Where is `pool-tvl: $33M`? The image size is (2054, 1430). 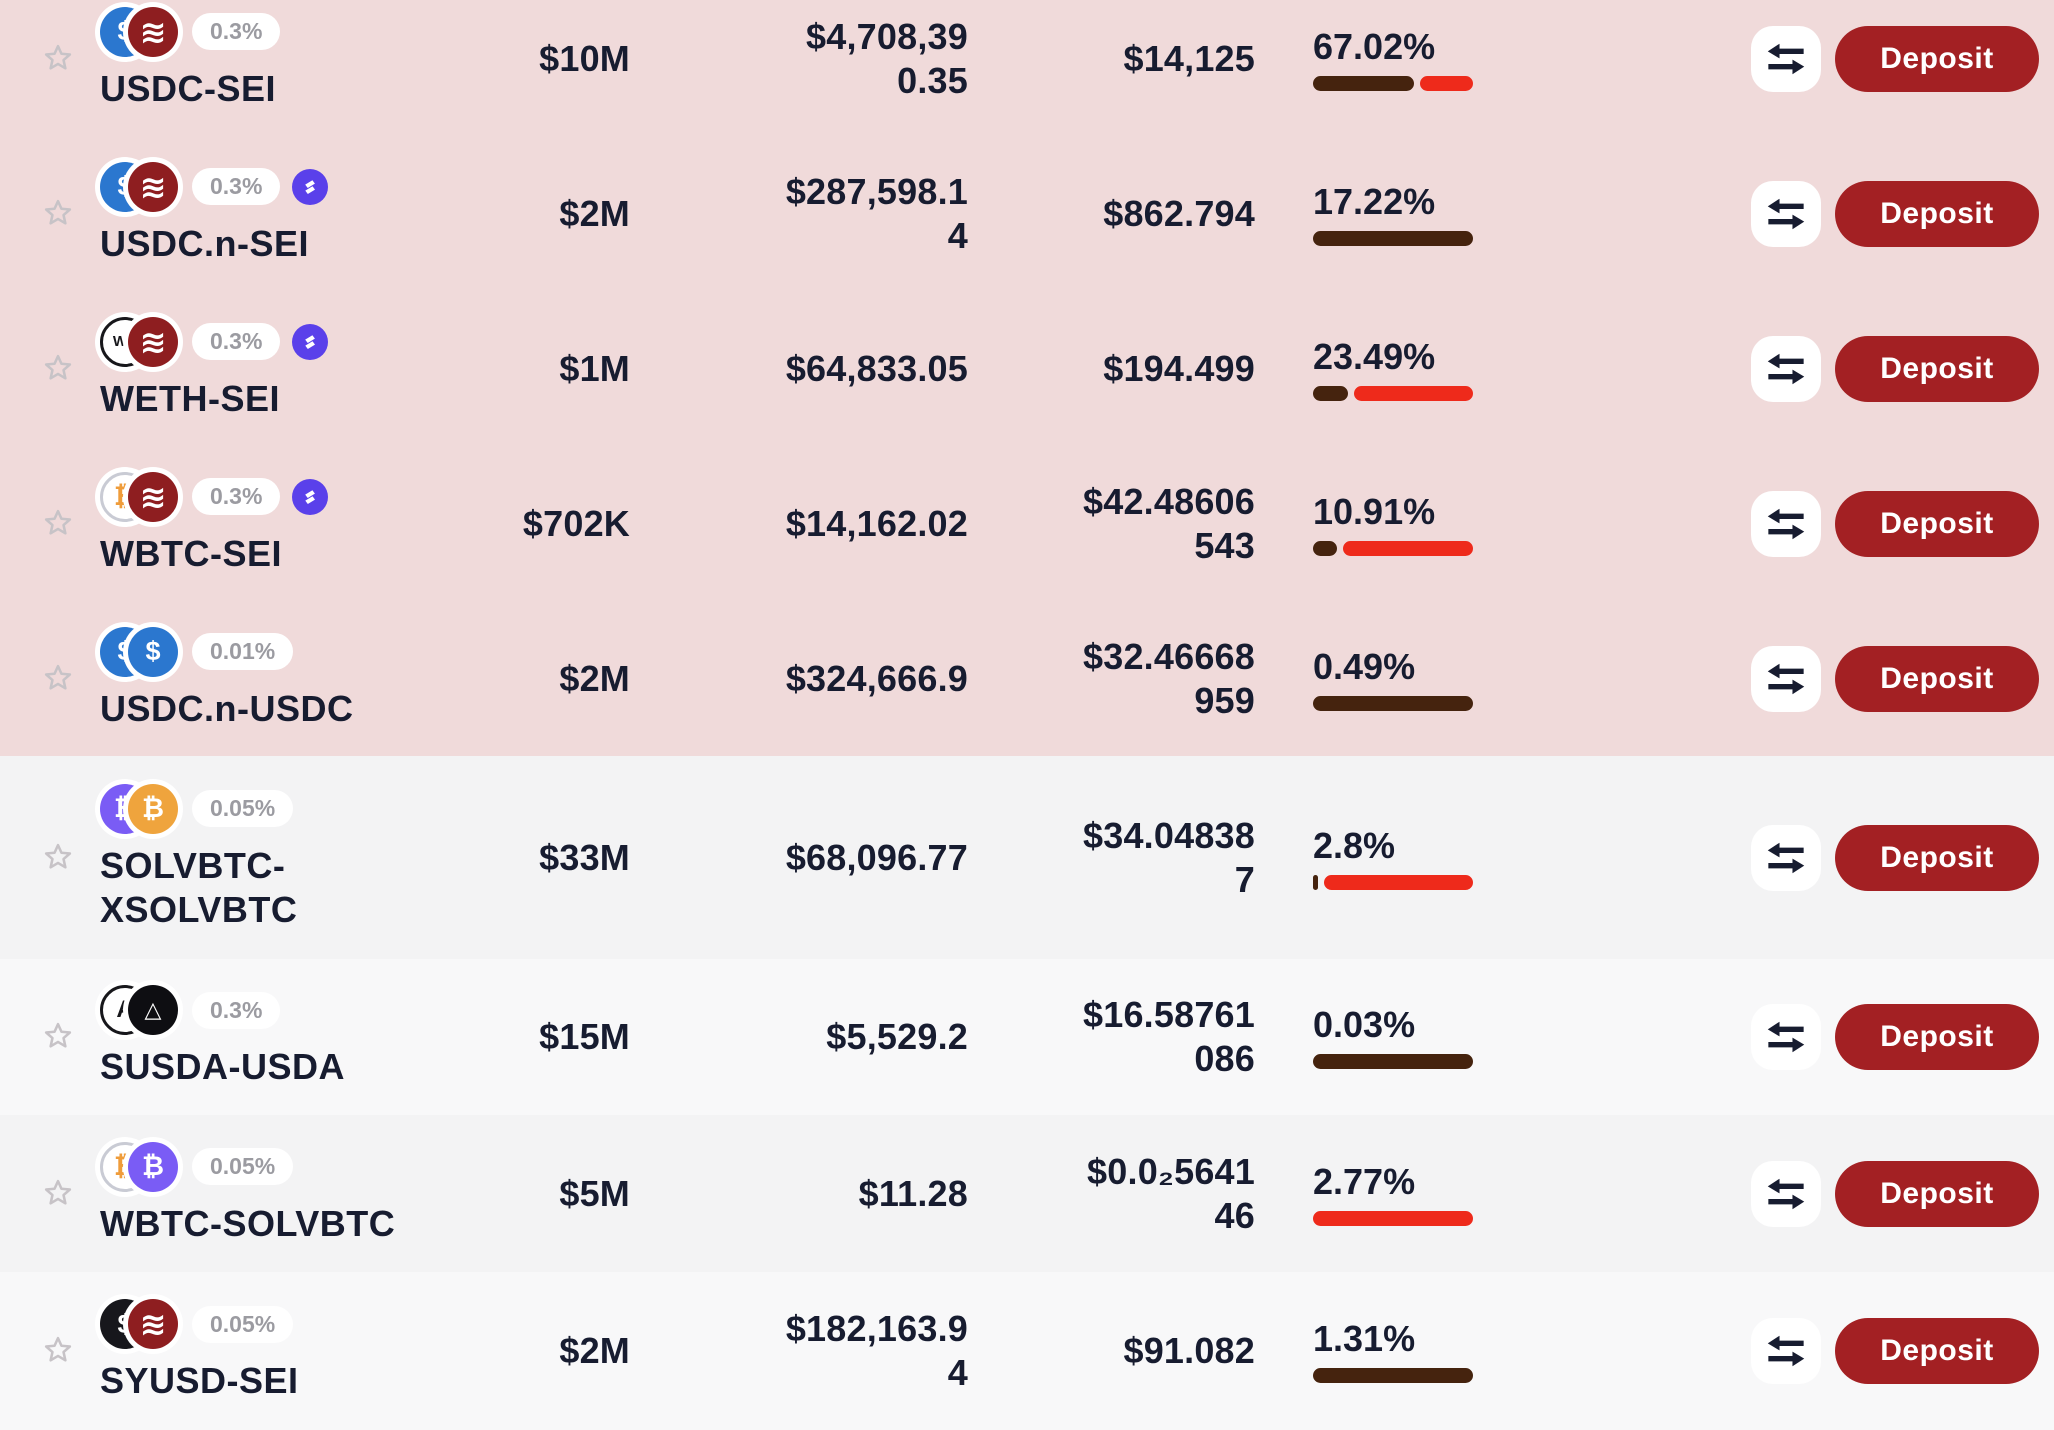
pool-tvl: $33M is located at coordinates (584, 857).